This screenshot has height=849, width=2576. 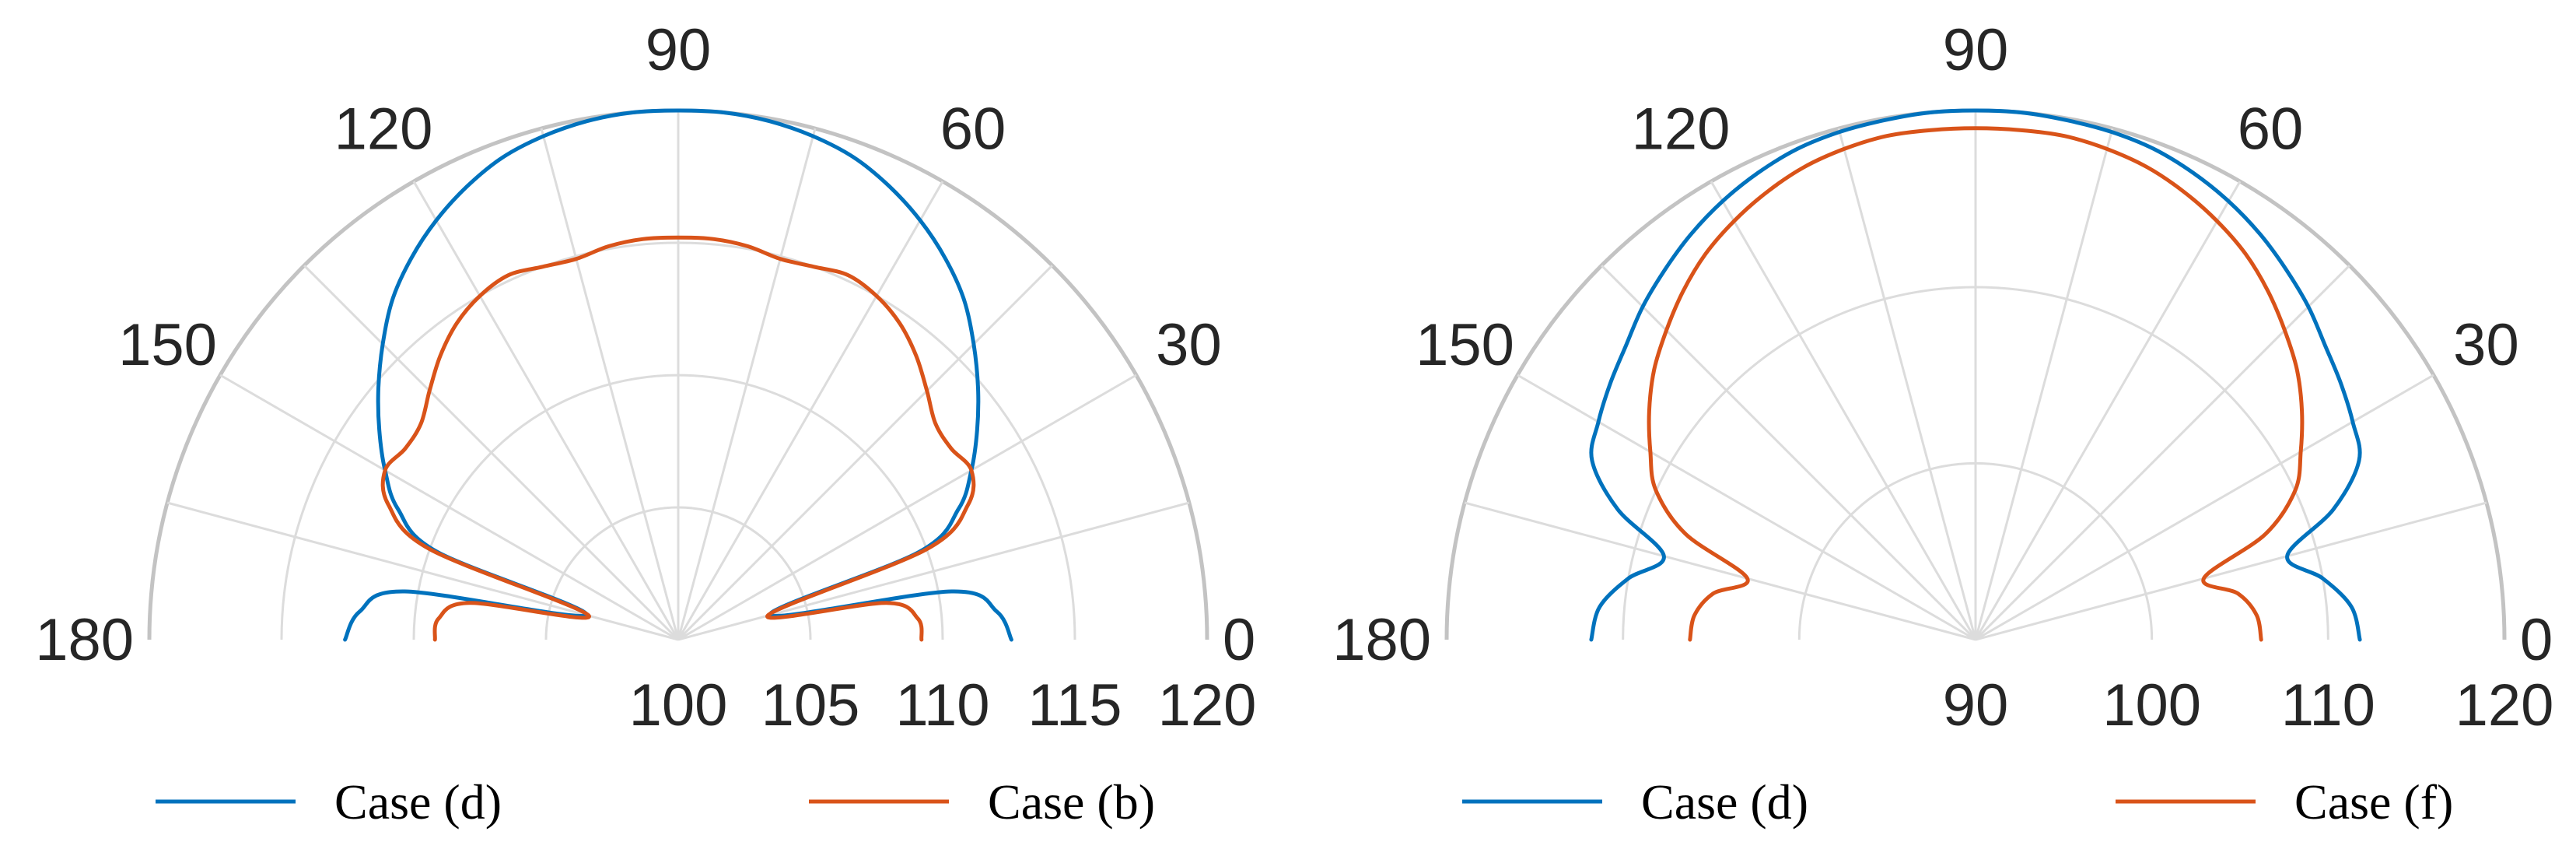 I want to click on series-line-orange, so click(x=678, y=438).